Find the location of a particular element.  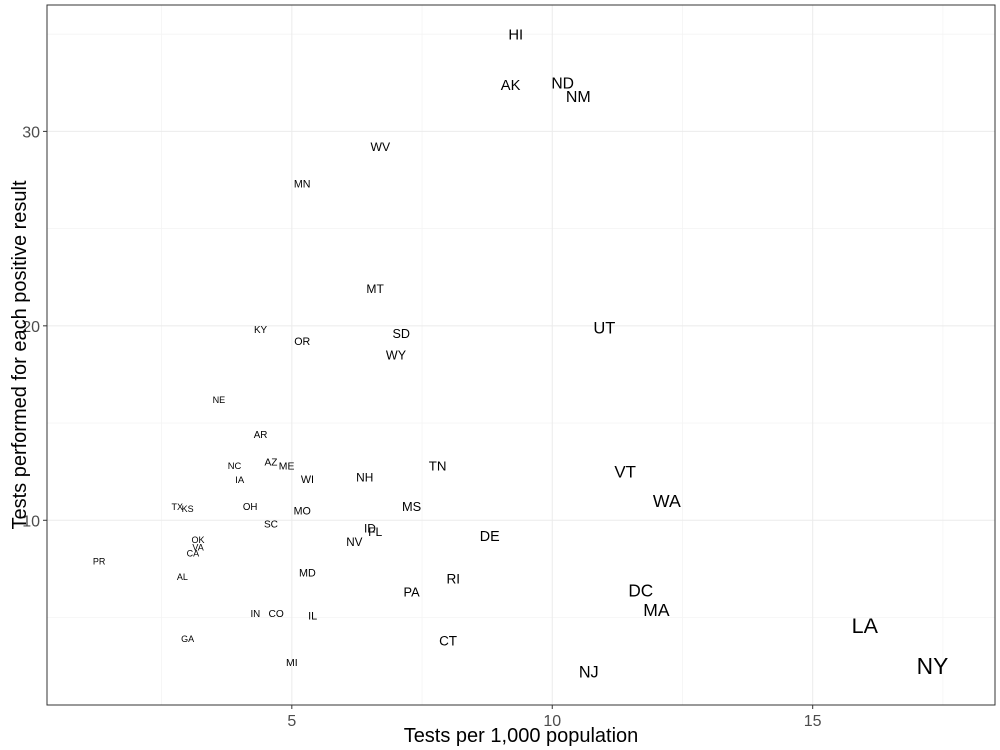

point-label-mo: MO is located at coordinates (302, 511).